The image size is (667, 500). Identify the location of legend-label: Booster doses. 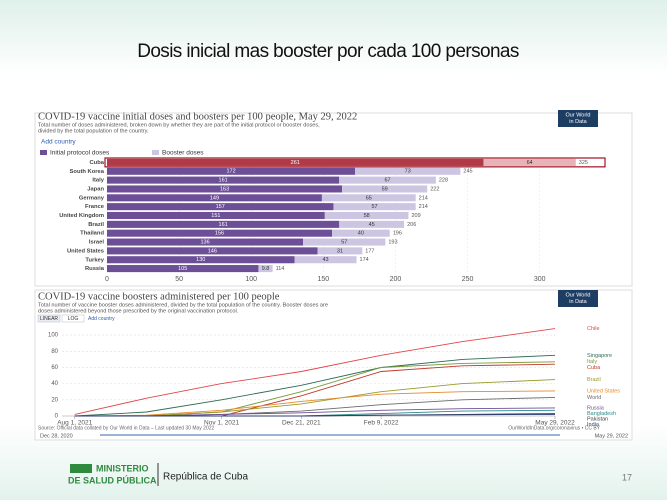
(183, 153).